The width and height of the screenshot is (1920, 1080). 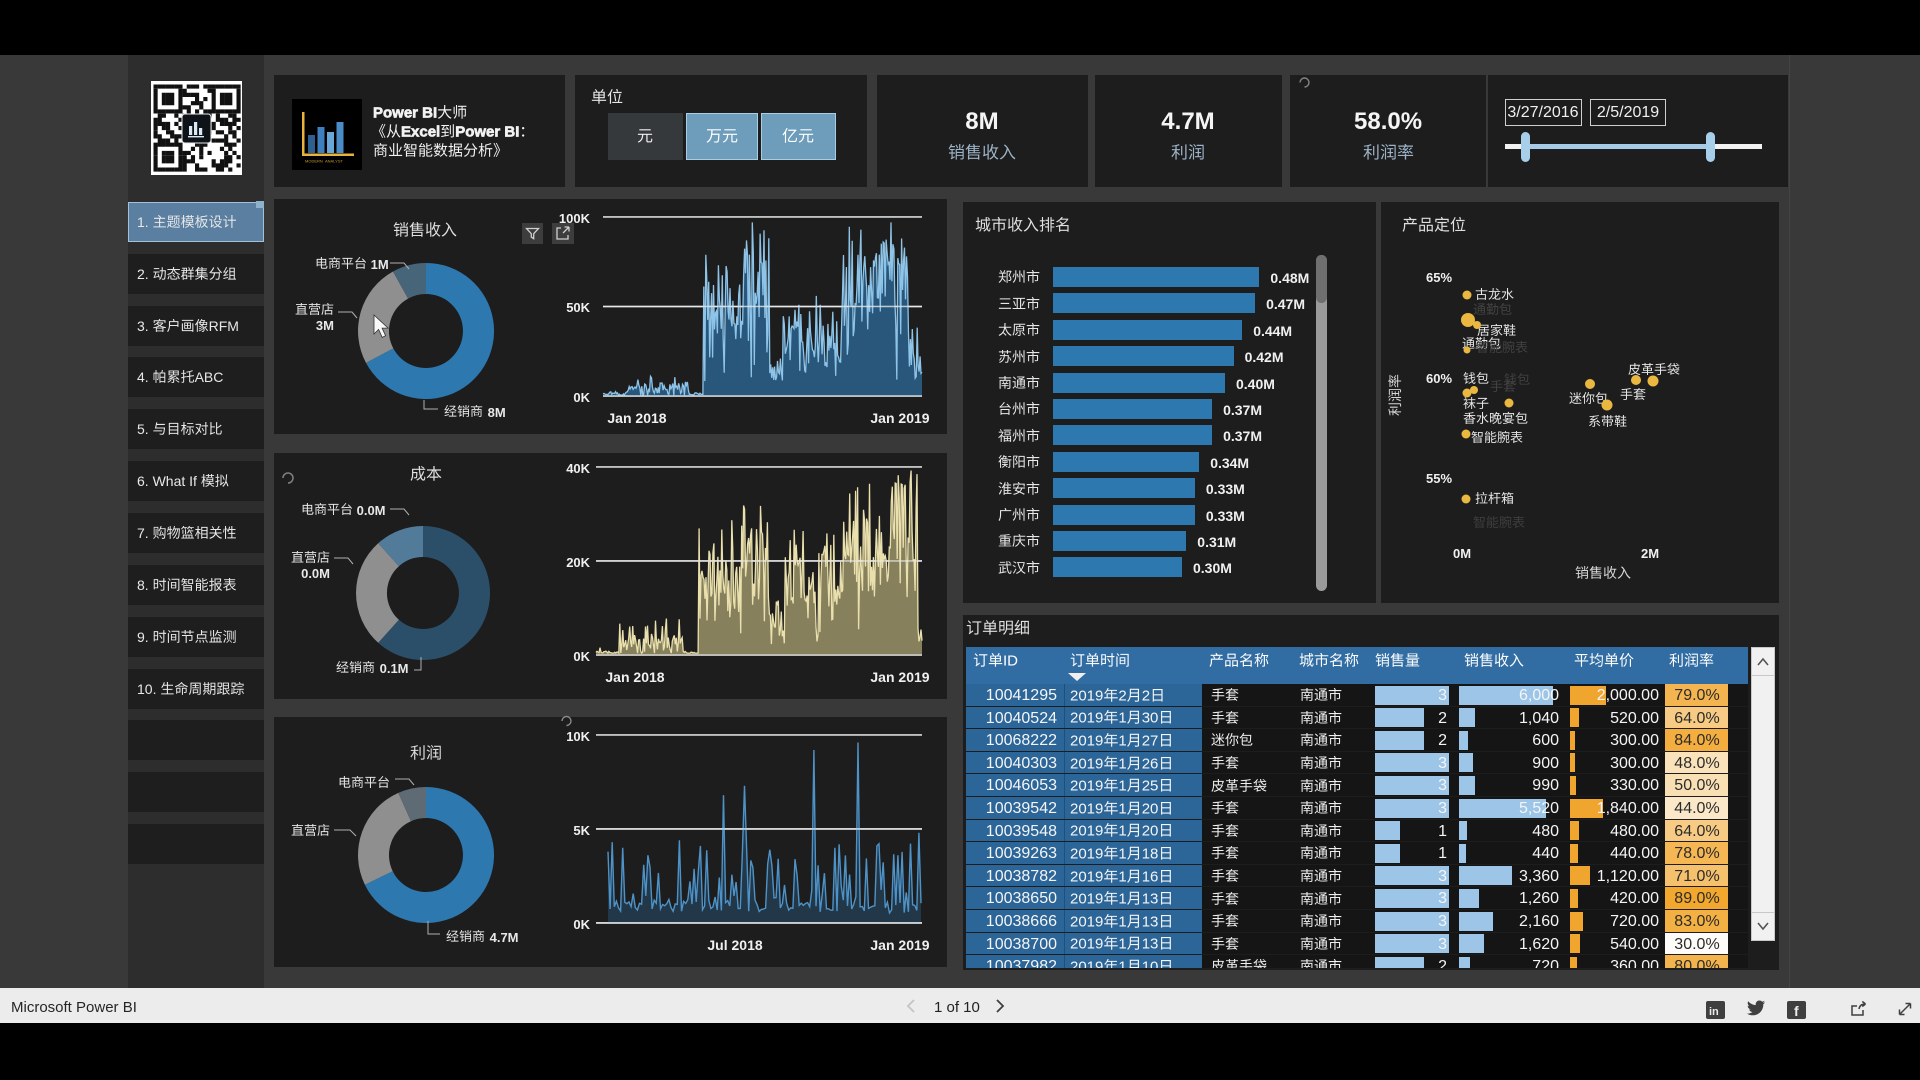 I want to click on svg-text: 9., so click(x=145, y=637).